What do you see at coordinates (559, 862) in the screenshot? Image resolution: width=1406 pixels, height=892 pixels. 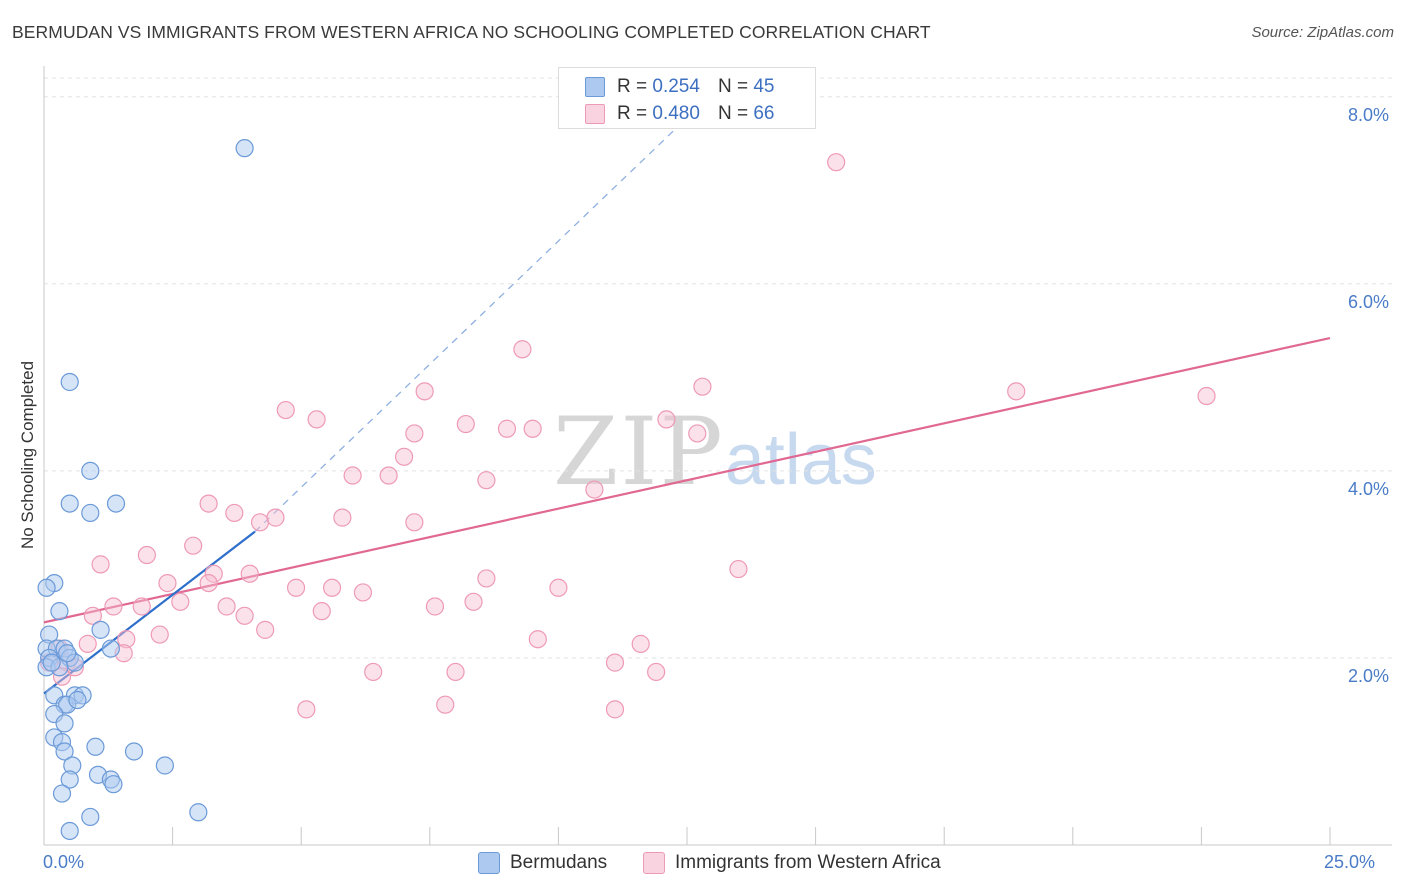 I see `series-label-bermudans: Bermudans` at bounding box center [559, 862].